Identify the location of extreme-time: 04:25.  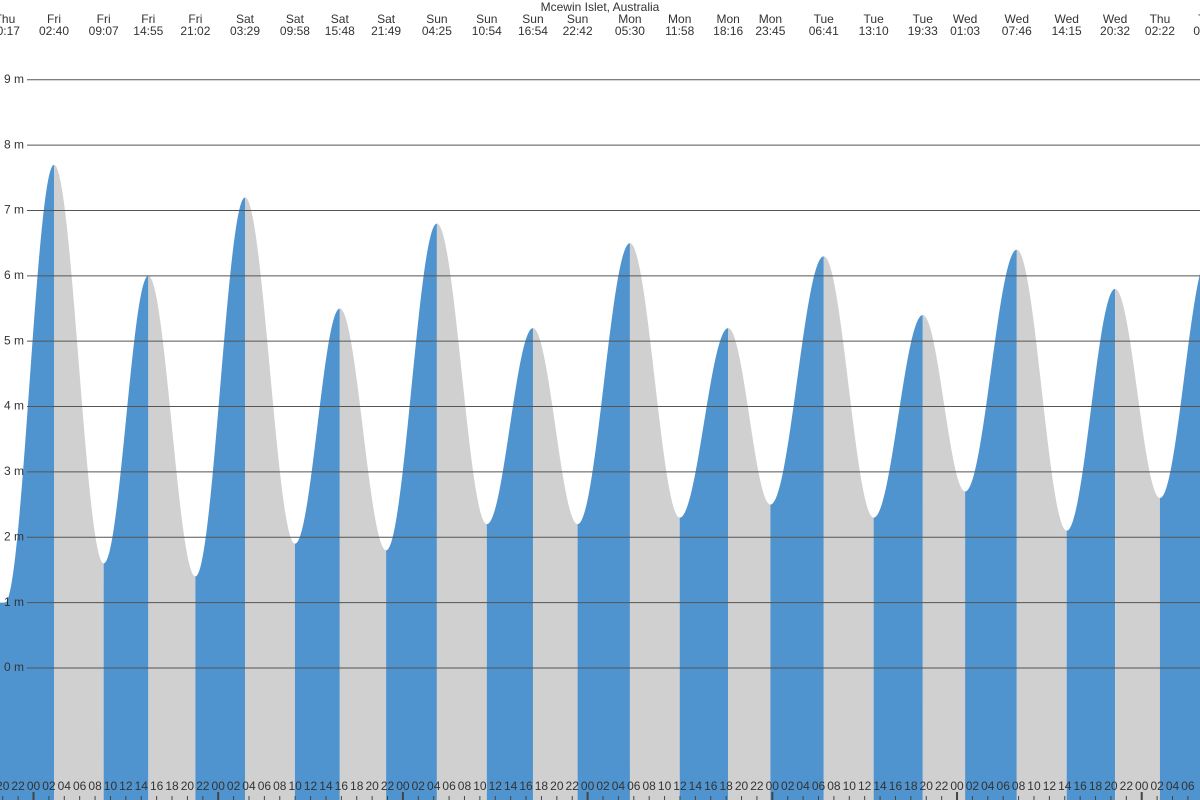
(437, 31).